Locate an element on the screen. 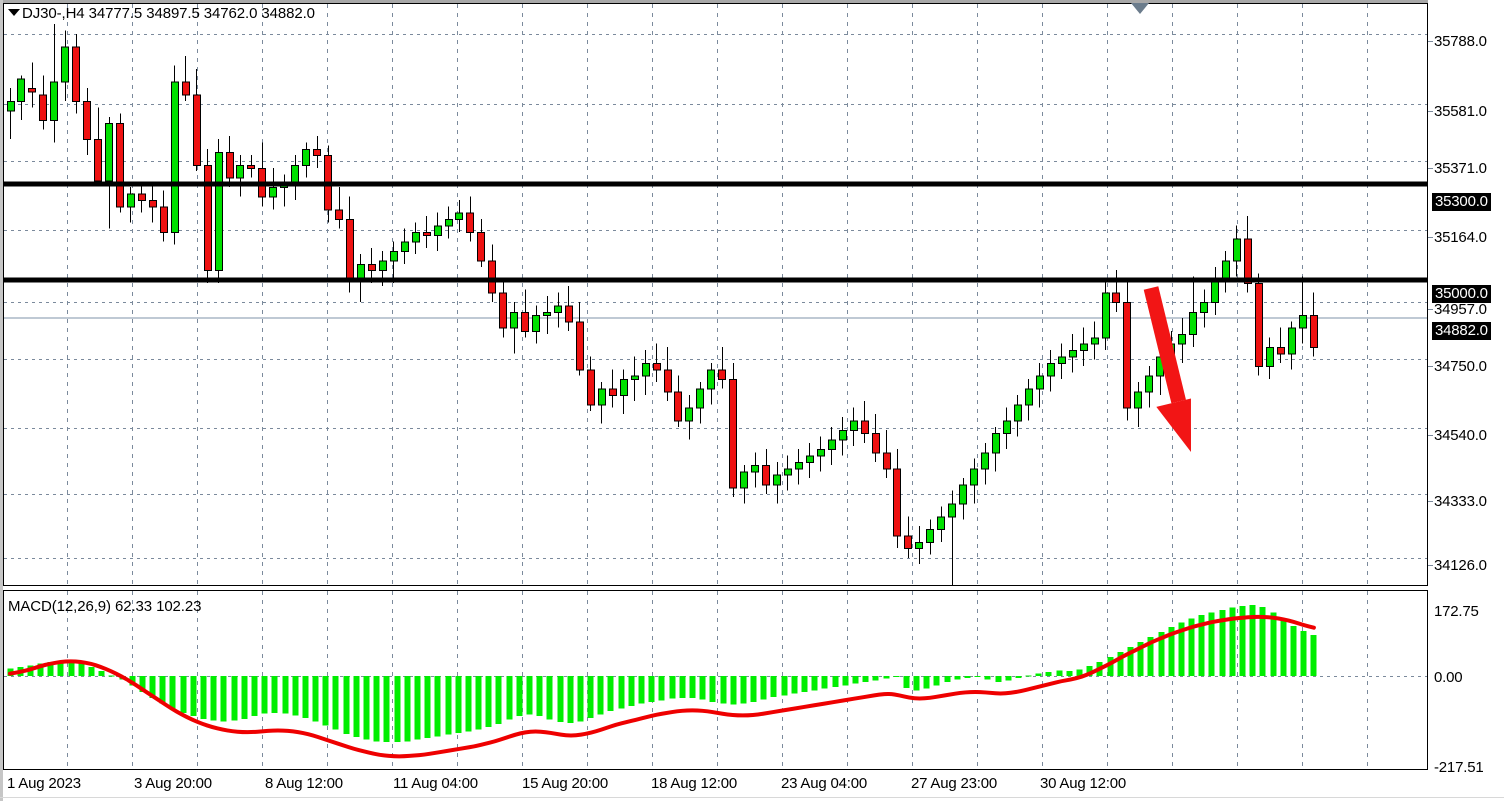  window-left-border is located at coordinates (1, 400).